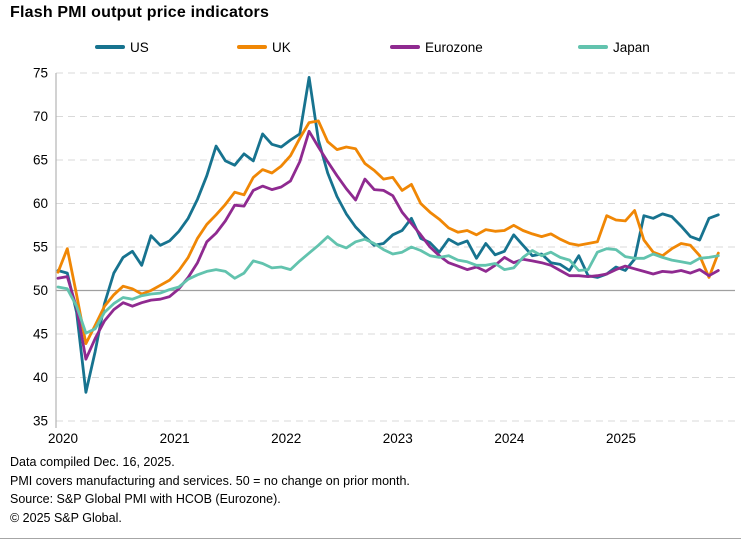  What do you see at coordinates (370, 47) in the screenshot?
I see `chart-legend: US UK Eurozone Japan` at bounding box center [370, 47].